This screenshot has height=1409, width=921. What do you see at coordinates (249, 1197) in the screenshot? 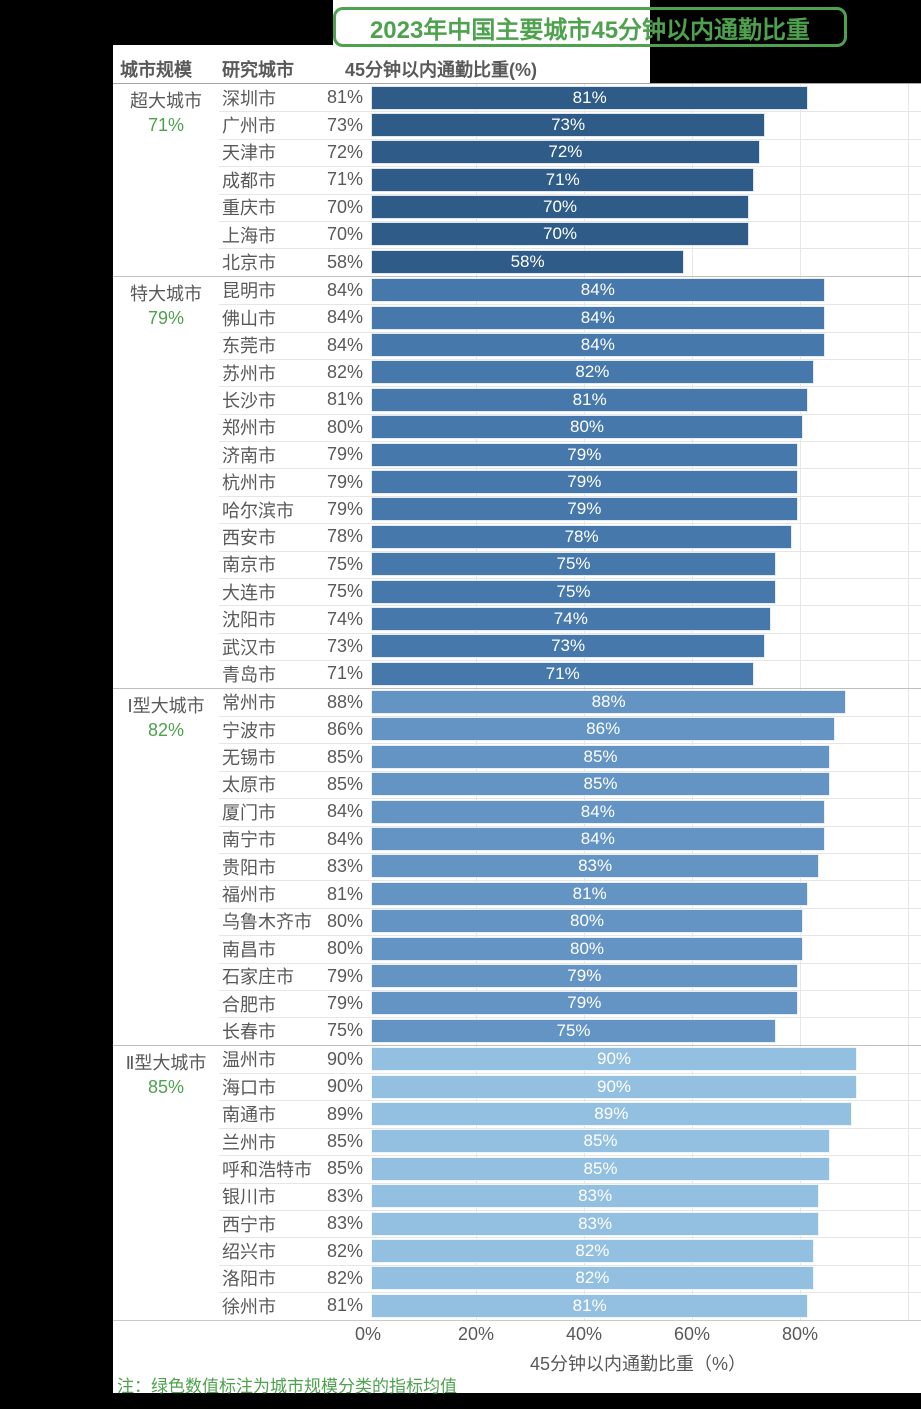
I see `city-name: 银川市` at bounding box center [249, 1197].